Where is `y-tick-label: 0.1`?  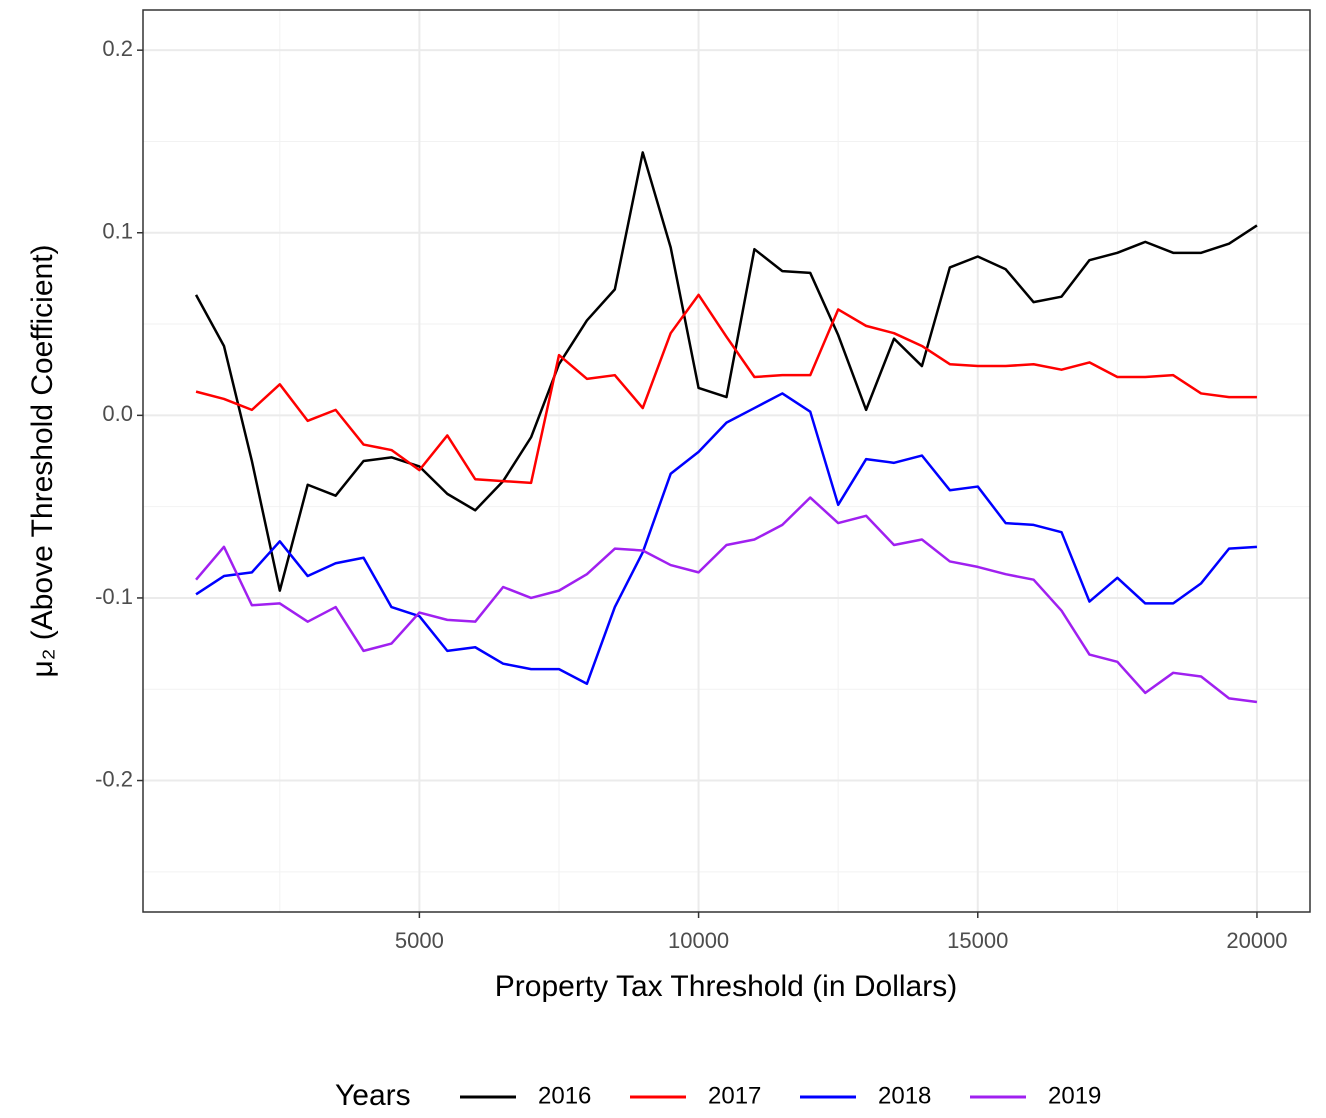 y-tick-label: 0.1 is located at coordinates (117, 231).